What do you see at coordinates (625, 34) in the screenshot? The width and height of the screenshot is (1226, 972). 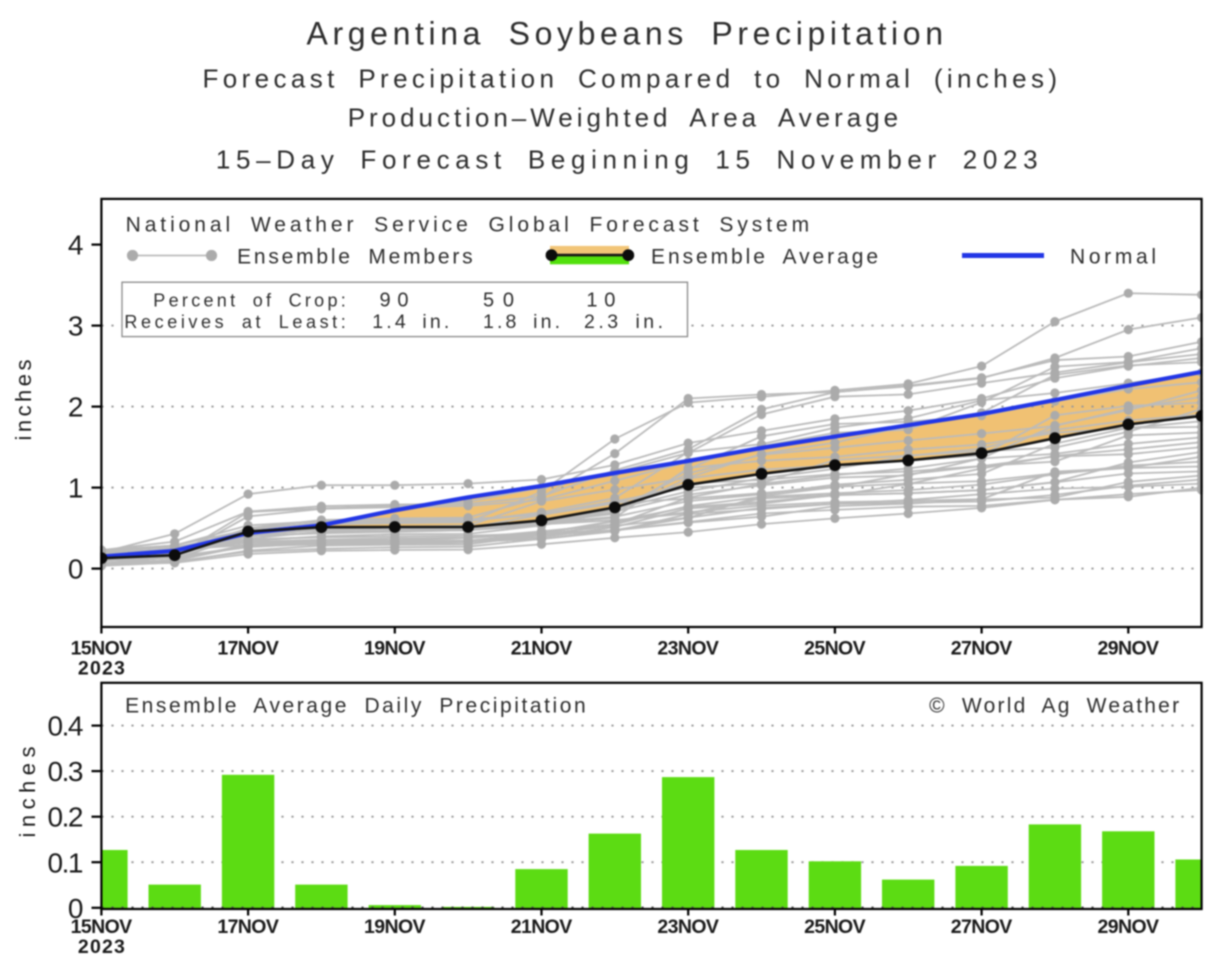 I see `svg-text:Argentina Soybeans Precipitati: Argentina Soybeans Precipitation` at bounding box center [625, 34].